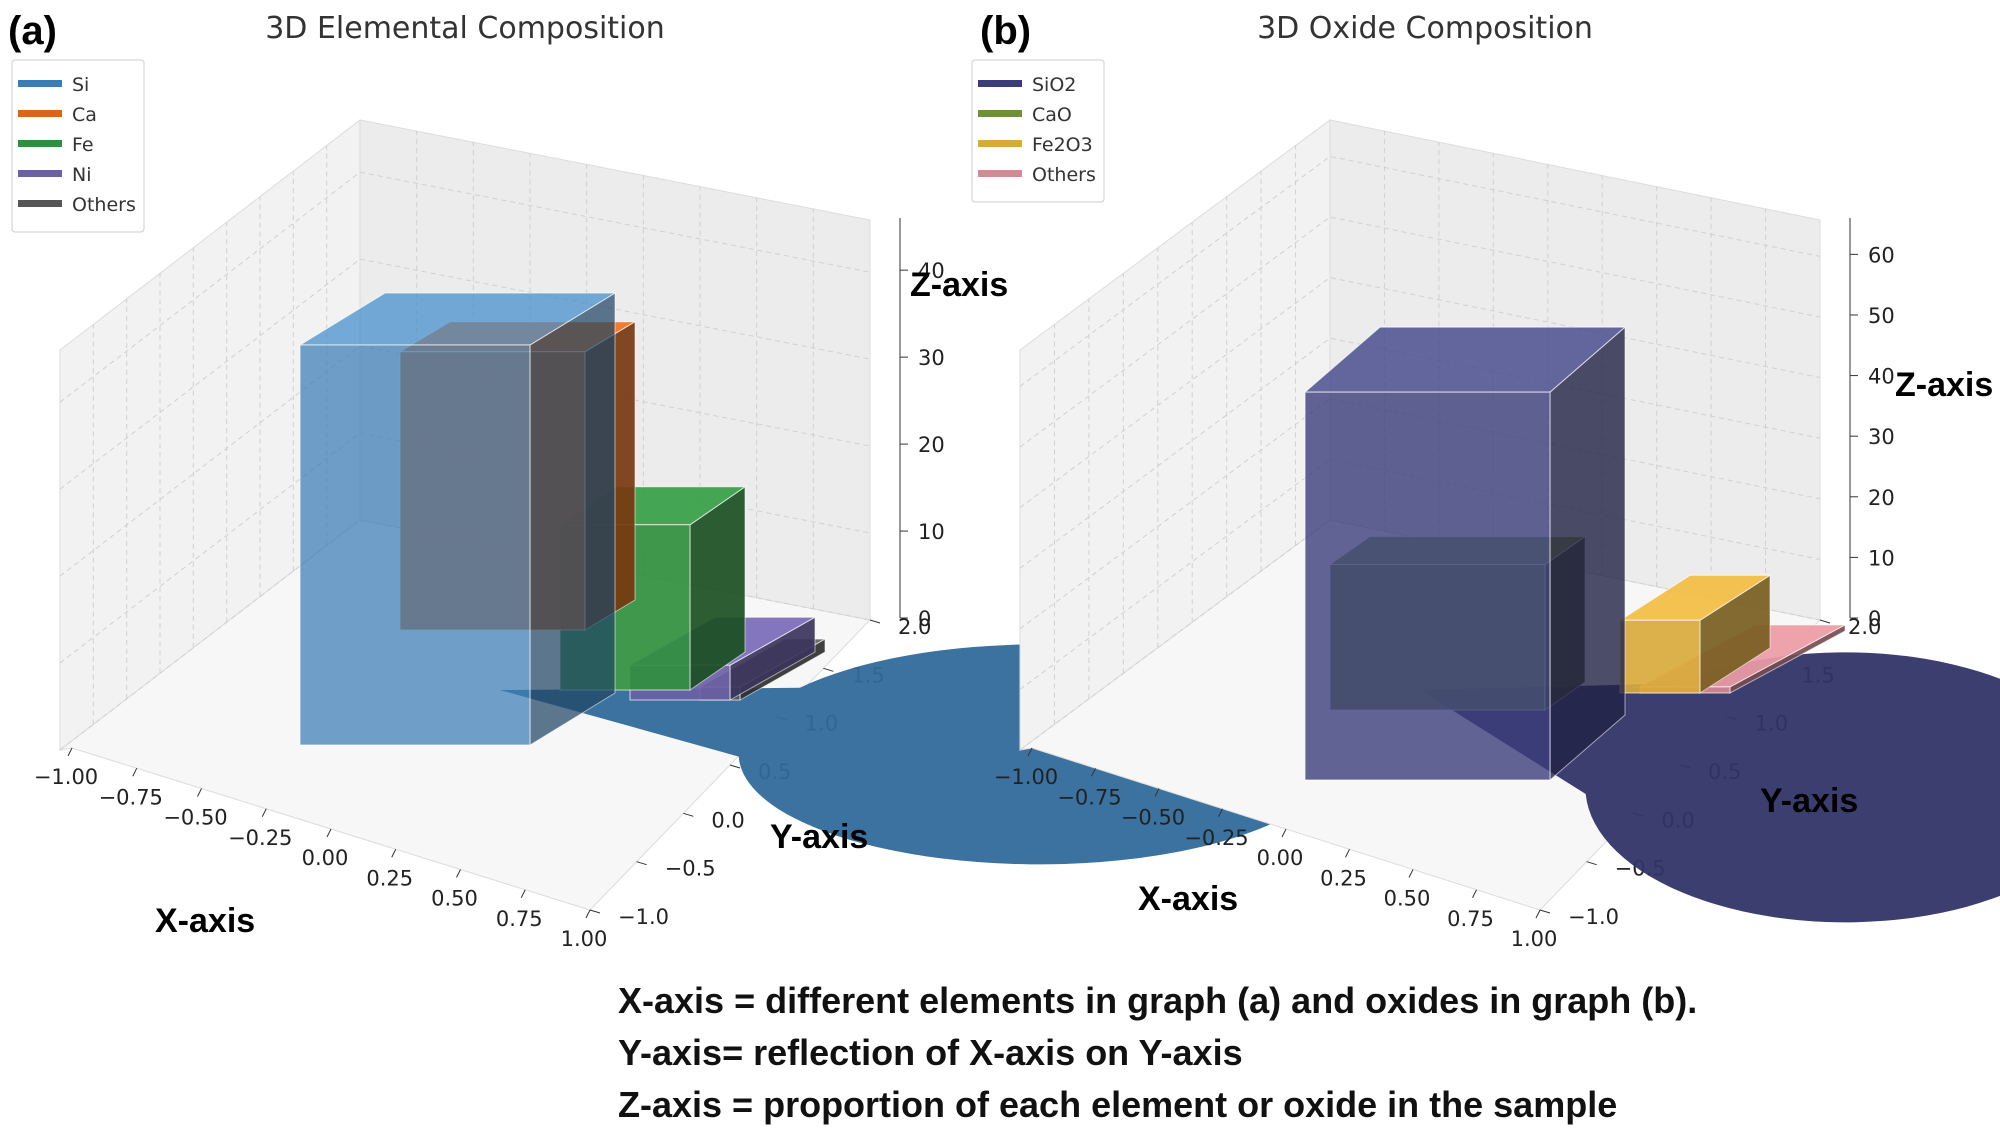  What do you see at coordinates (32, 31) in the screenshot?
I see `panel-label: (a)` at bounding box center [32, 31].